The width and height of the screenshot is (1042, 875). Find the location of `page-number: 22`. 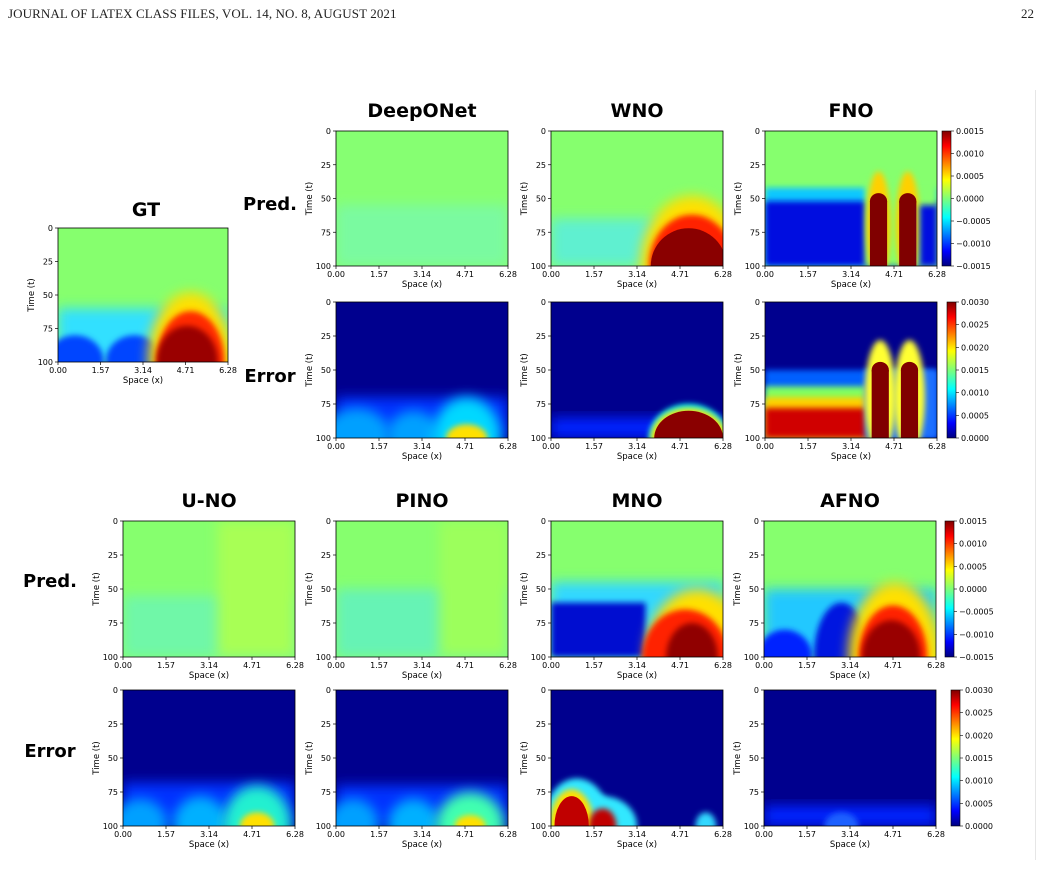

page-number: 22 is located at coordinates (1027, 13).